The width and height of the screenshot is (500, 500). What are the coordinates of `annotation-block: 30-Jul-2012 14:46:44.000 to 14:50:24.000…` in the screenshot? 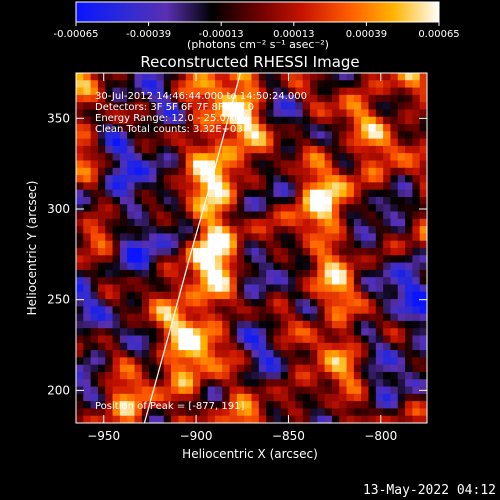 It's located at (201, 113).